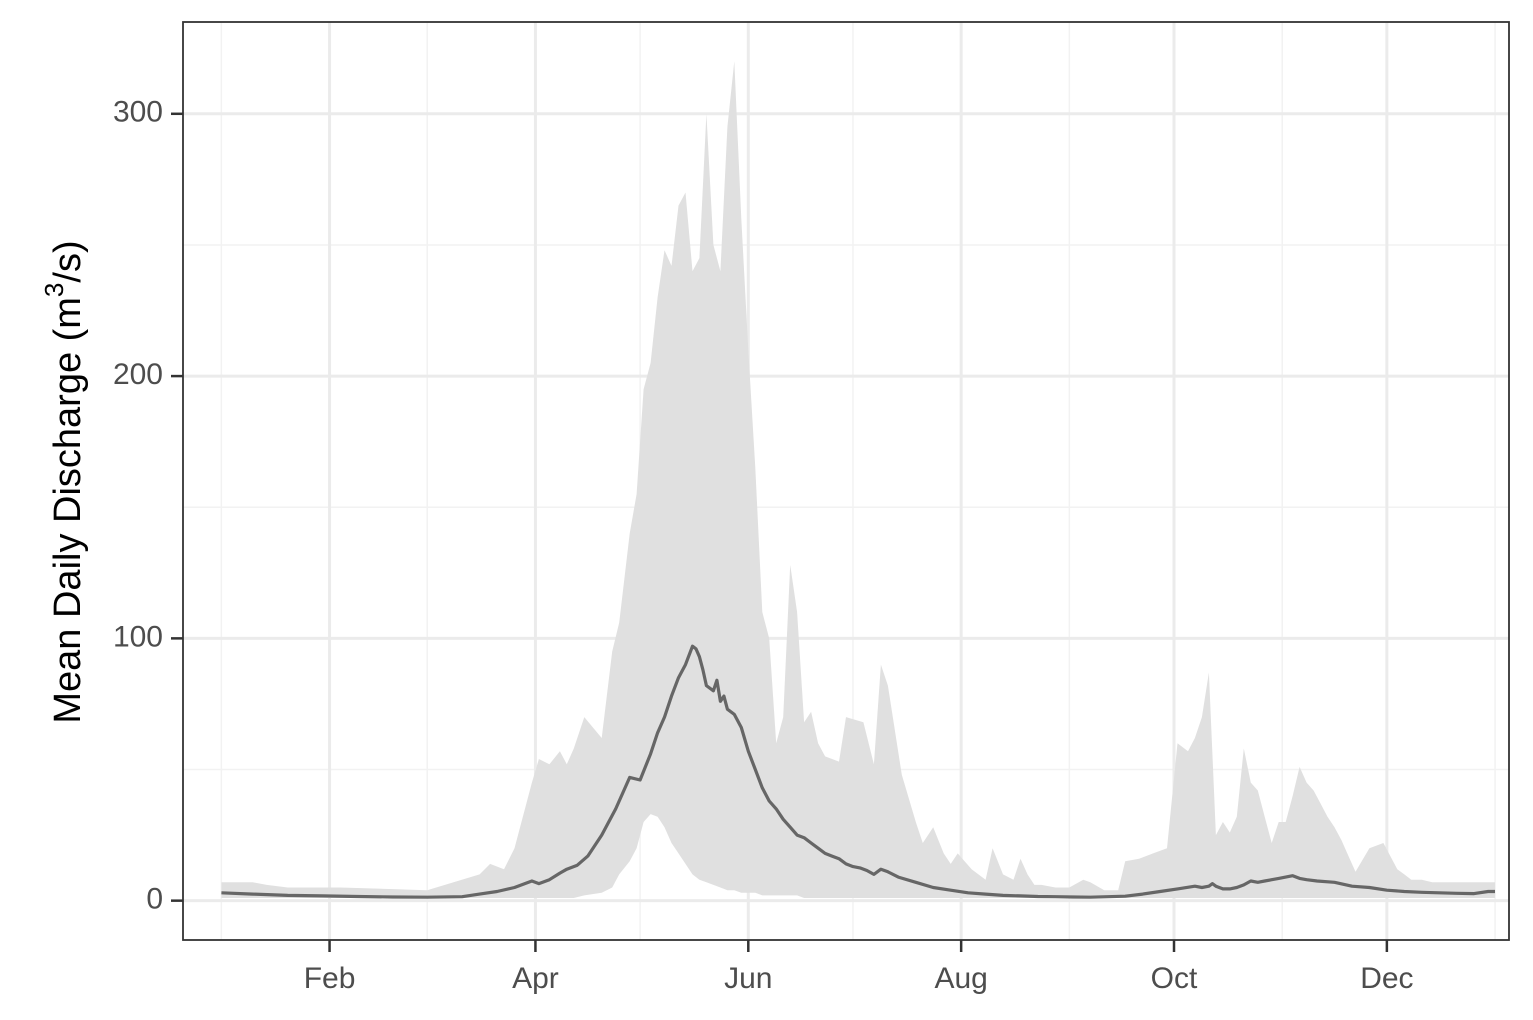 The width and height of the screenshot is (1533, 1020). I want to click on y-tick-label: 0, so click(154, 899).